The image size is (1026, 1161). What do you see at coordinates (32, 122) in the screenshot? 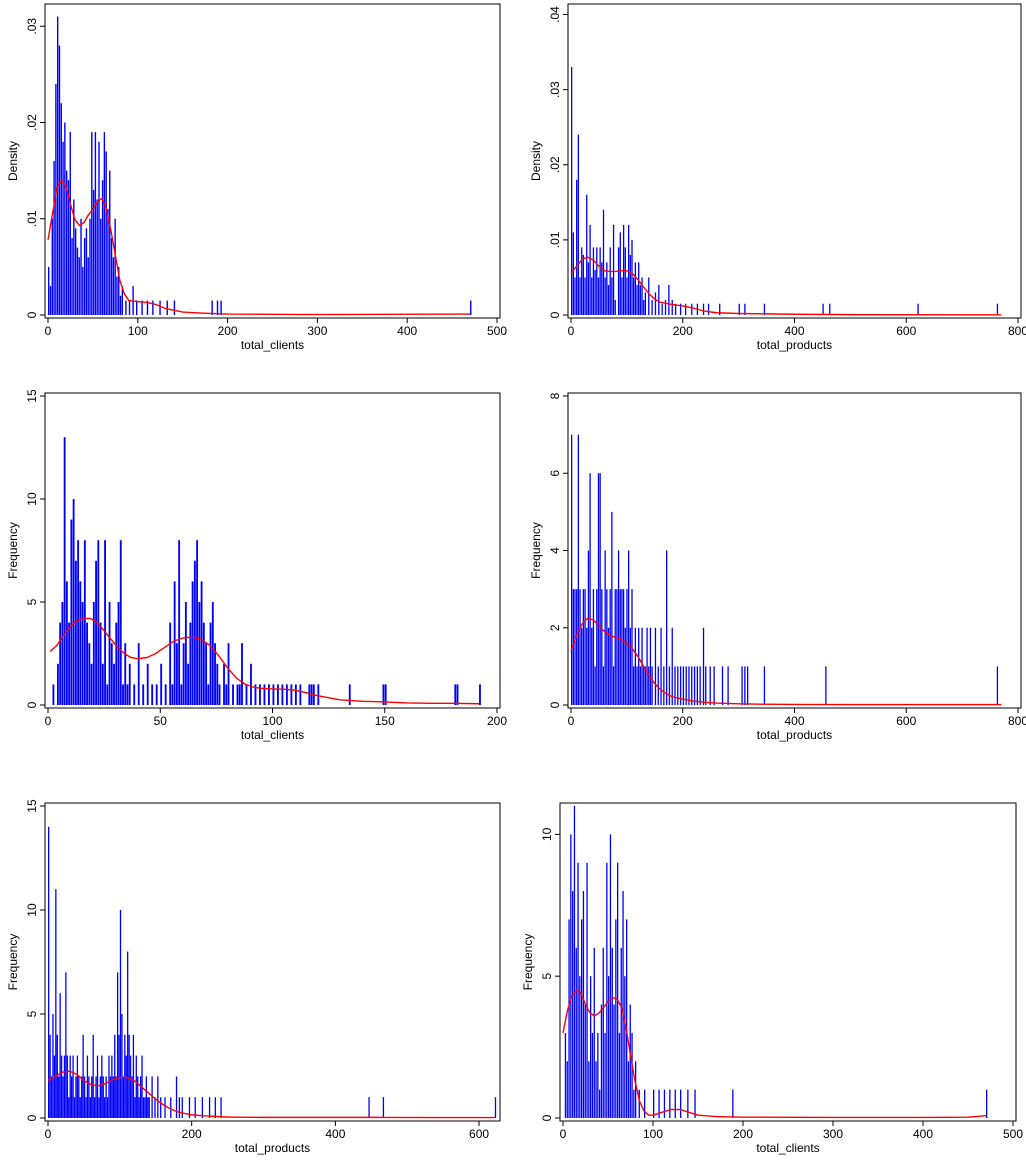
I see `y-tick-label: .02` at bounding box center [32, 122].